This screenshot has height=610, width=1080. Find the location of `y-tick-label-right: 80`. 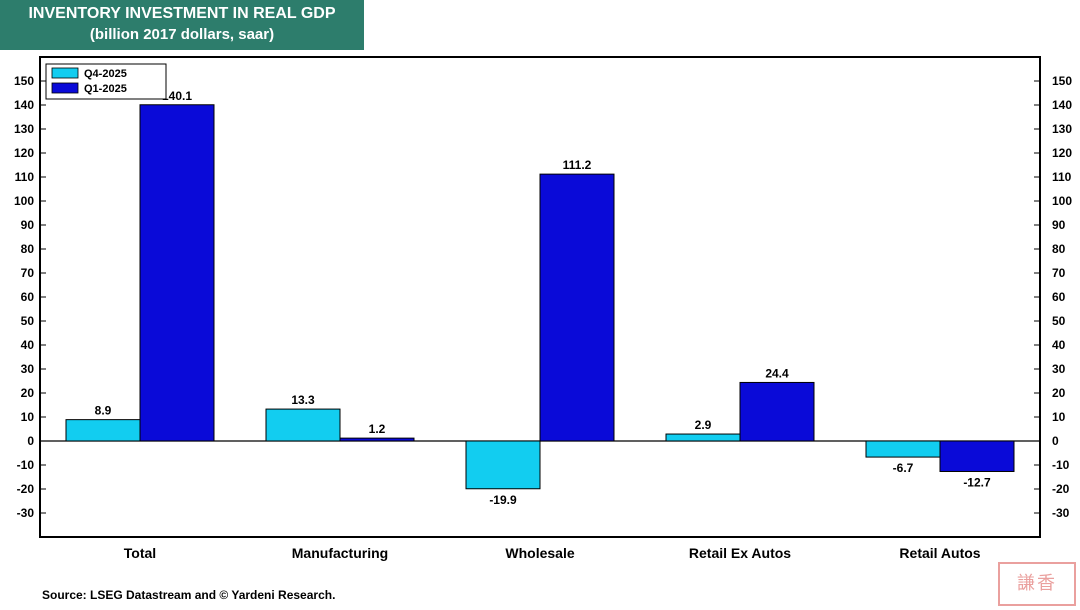

y-tick-label-right: 80 is located at coordinates (1059, 249).